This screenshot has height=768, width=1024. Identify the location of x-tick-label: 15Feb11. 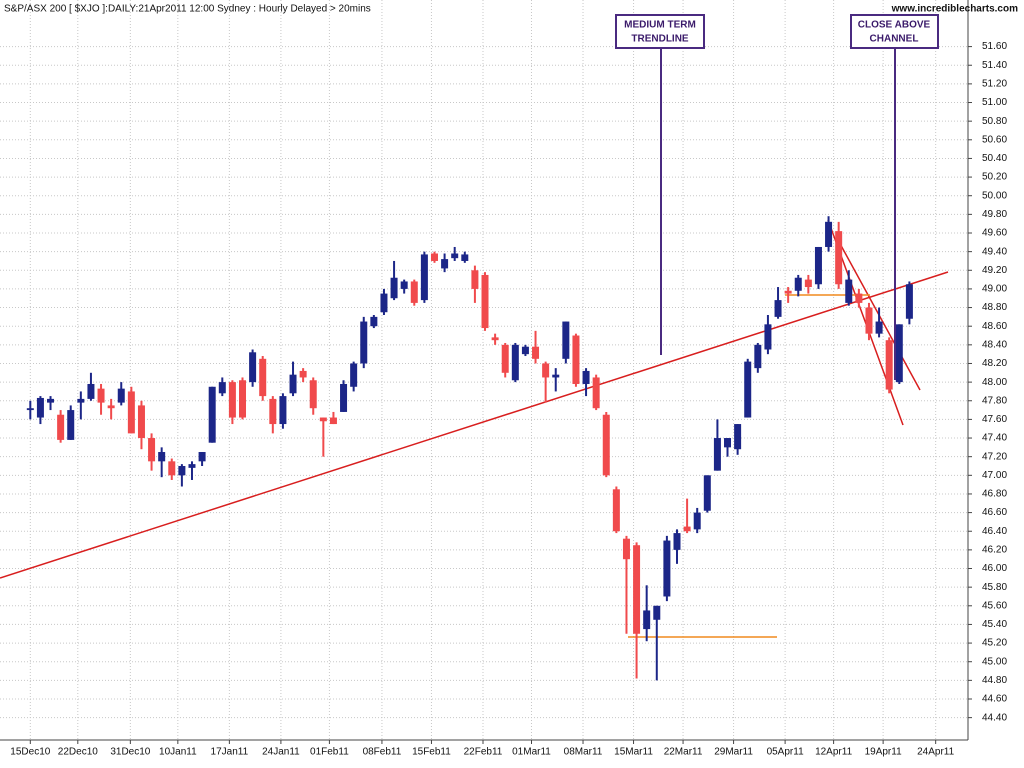
(431, 752).